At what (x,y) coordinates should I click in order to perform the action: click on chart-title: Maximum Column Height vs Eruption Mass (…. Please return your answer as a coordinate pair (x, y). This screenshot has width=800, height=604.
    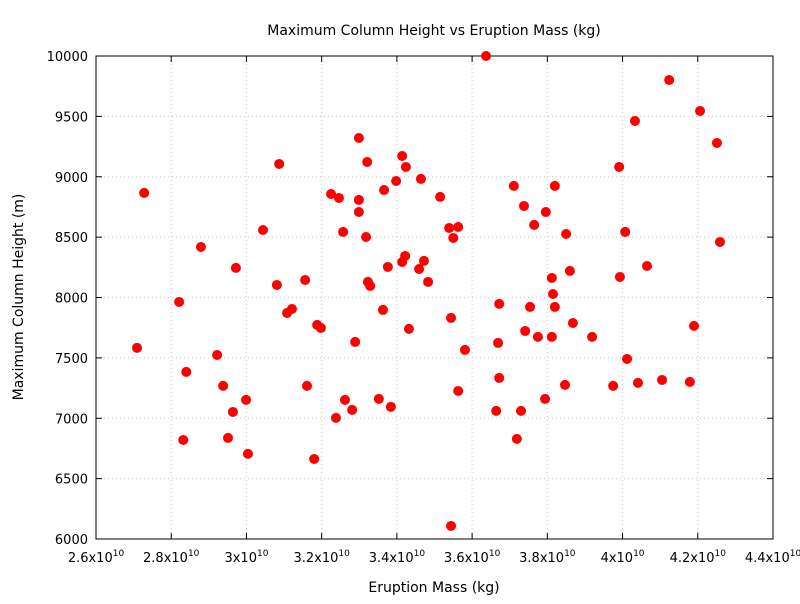
    Looking at the image, I should click on (434, 31).